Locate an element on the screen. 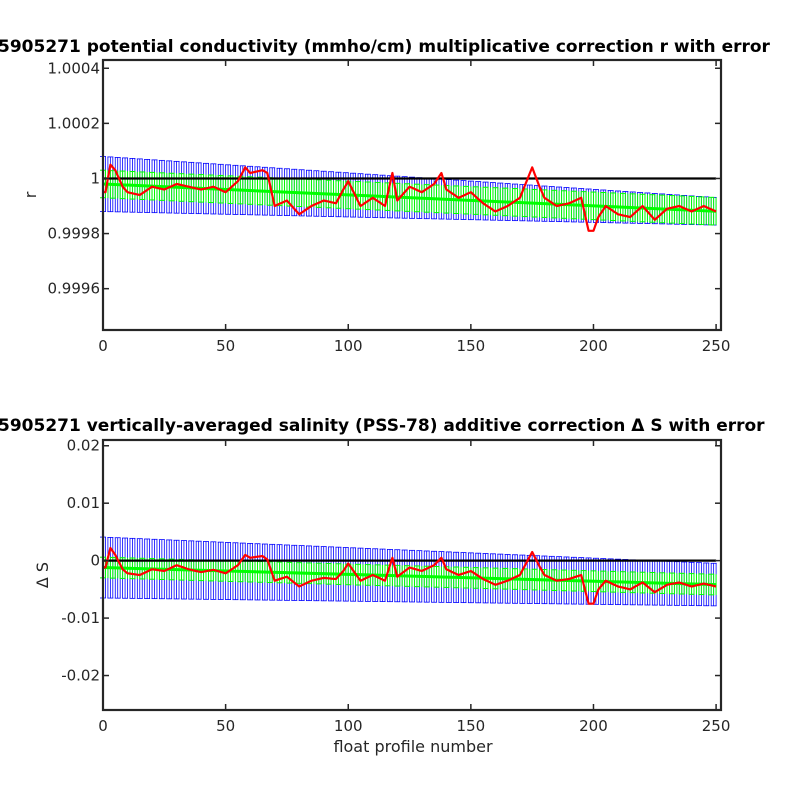  y-tick-label: 0.9996 is located at coordinates (74, 289).